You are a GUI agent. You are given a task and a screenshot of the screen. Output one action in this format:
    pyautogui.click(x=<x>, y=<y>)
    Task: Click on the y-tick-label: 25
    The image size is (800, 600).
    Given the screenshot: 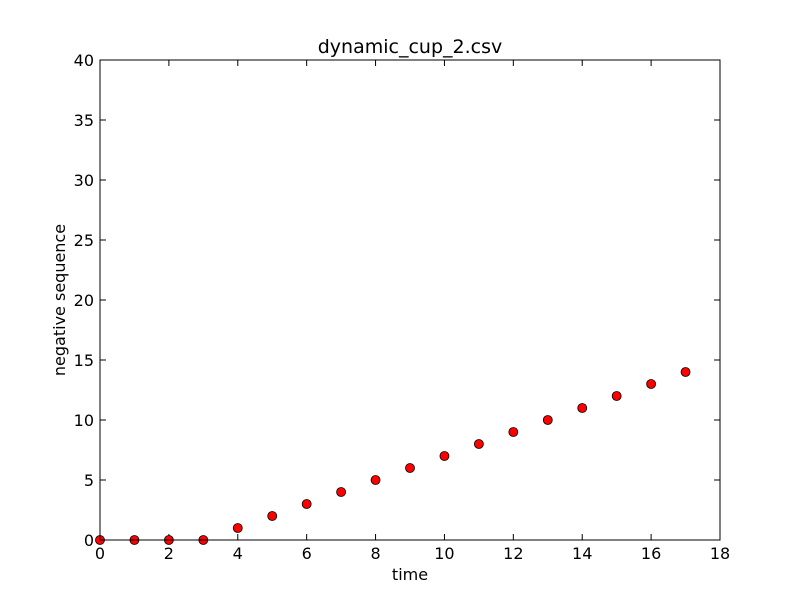 What is the action you would take?
    pyautogui.click(x=84, y=240)
    